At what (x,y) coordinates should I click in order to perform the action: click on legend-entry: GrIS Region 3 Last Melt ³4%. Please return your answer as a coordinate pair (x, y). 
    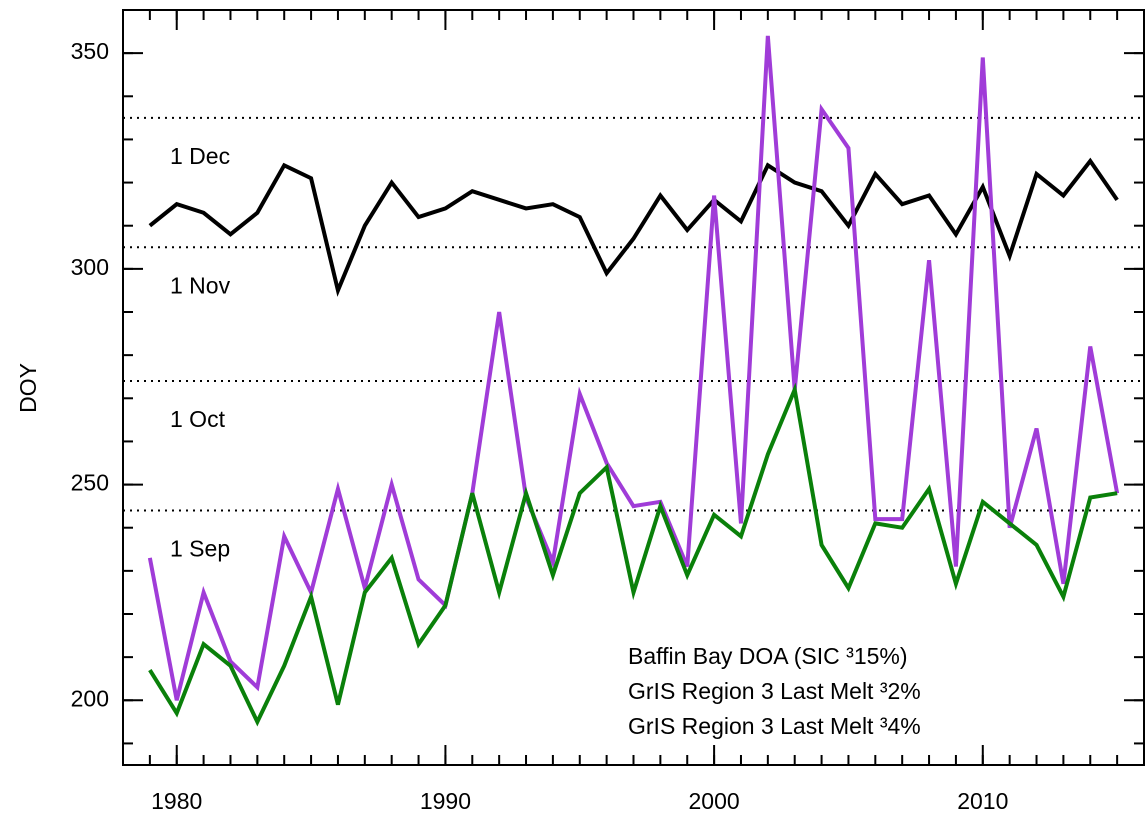
    Looking at the image, I should click on (774, 726).